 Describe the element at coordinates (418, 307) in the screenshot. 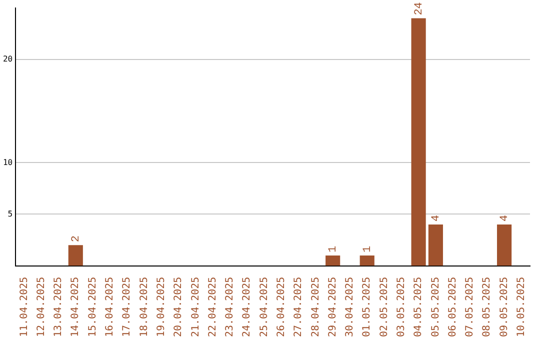

I see `x-tick-label: 04.05.2025` at that location.